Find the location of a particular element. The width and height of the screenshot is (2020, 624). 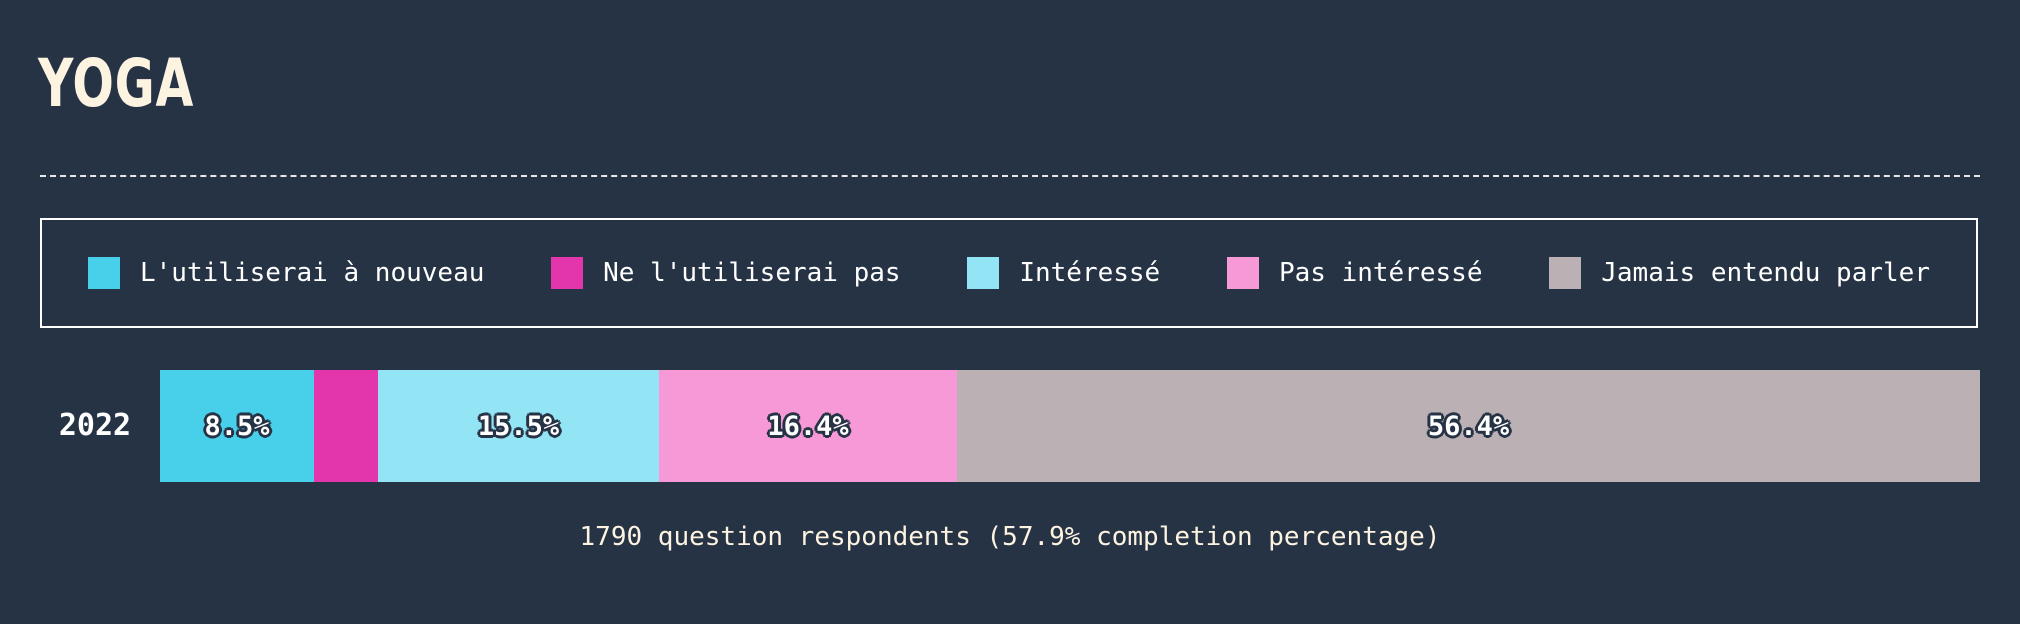

bar-segment-1: 8.5% is located at coordinates (237, 426).